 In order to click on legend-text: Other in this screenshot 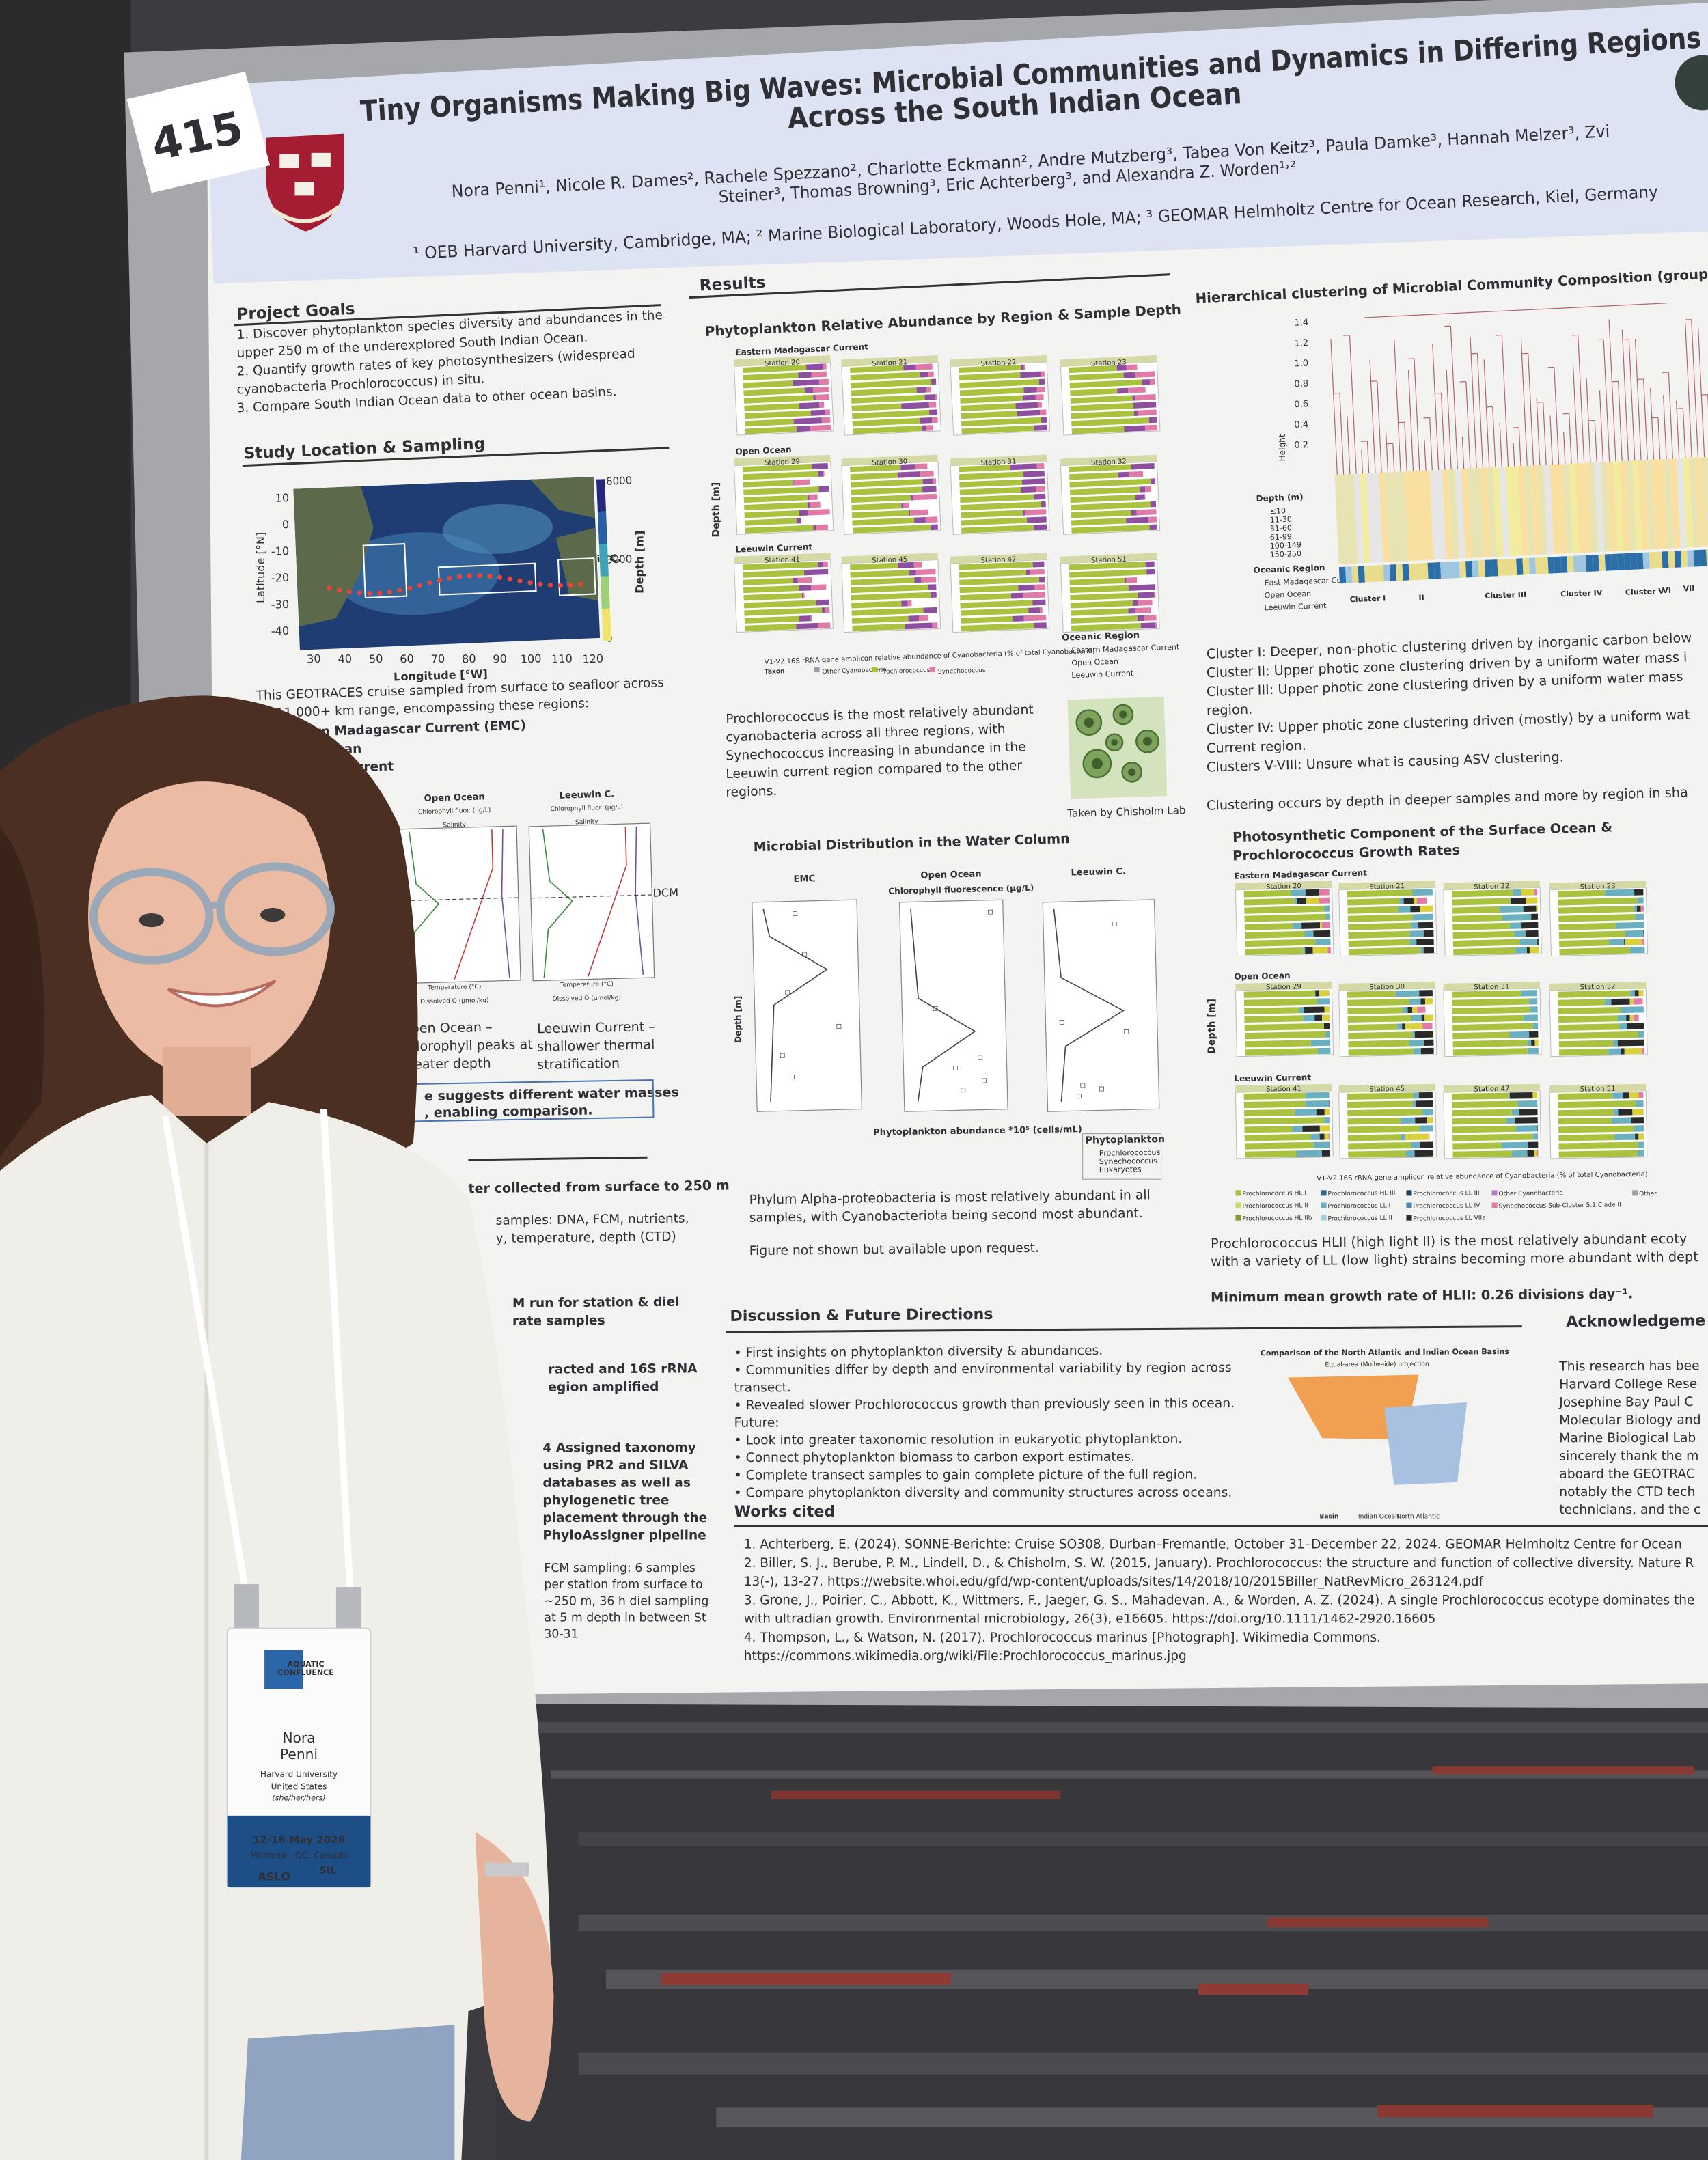, I will do `click(1648, 1194)`.